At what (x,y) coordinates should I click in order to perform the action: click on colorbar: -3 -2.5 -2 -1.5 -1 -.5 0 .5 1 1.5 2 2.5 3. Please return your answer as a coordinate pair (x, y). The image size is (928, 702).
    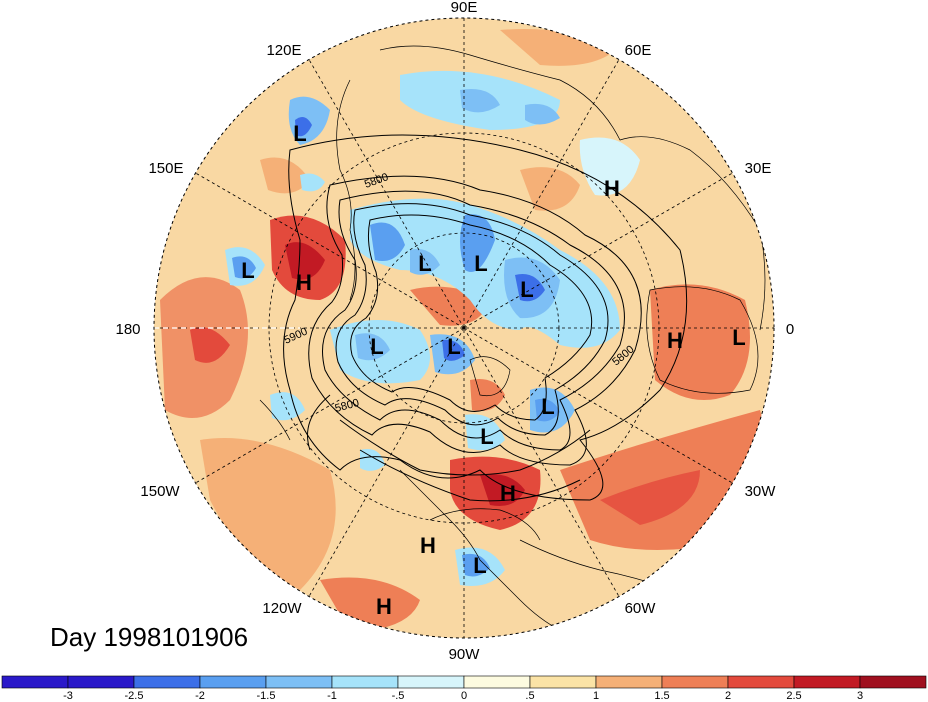
    Looking at the image, I should click on (464, 688).